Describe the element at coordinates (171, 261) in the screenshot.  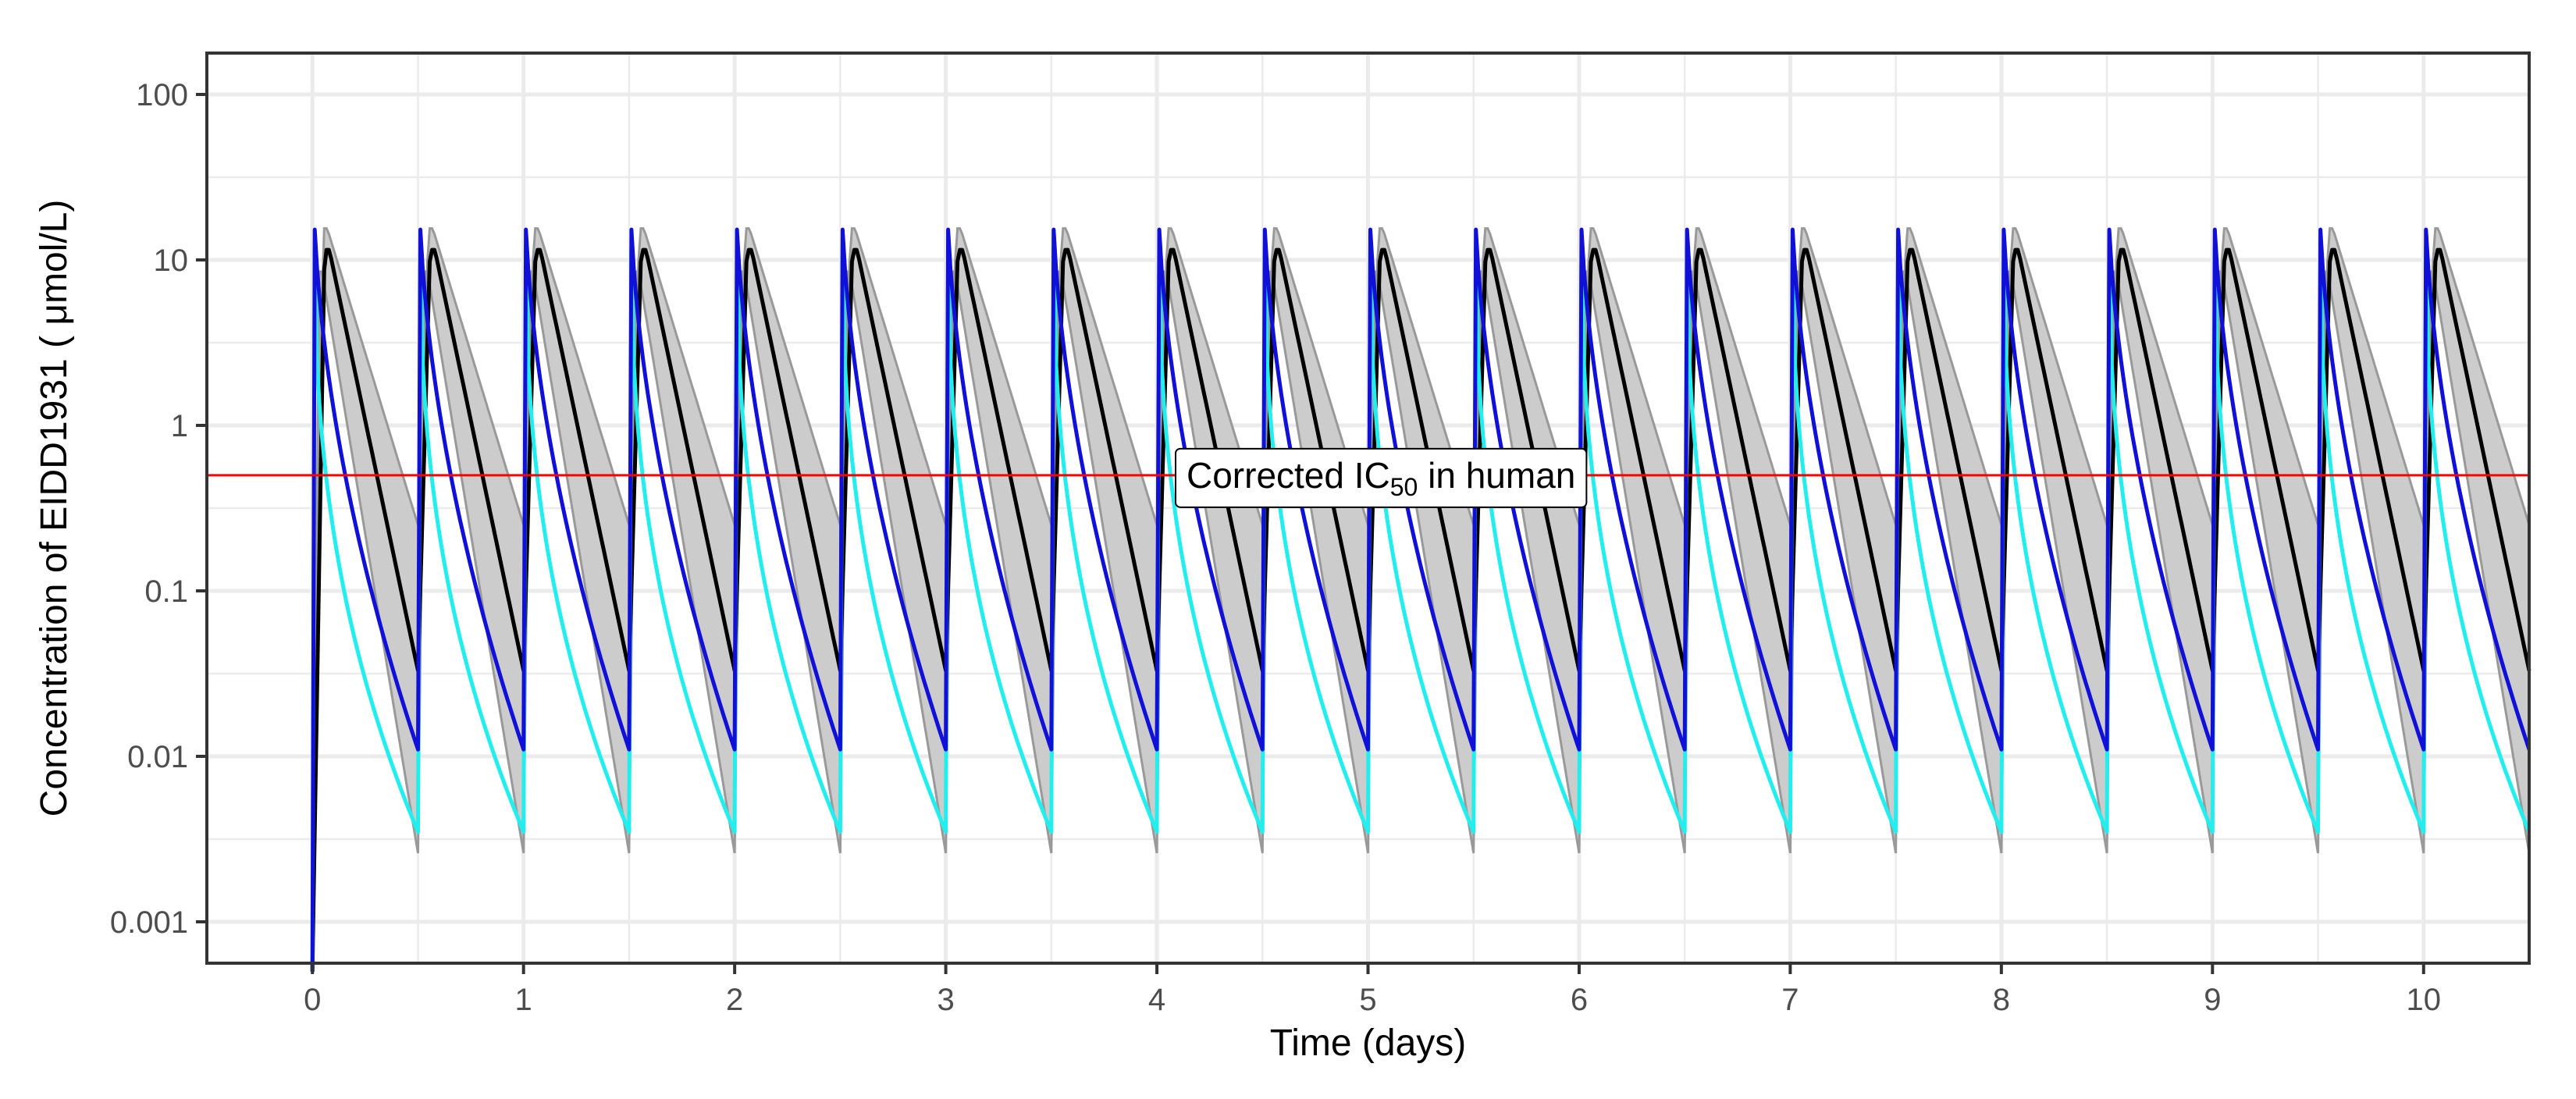
I see `y-tick-label: 10` at that location.